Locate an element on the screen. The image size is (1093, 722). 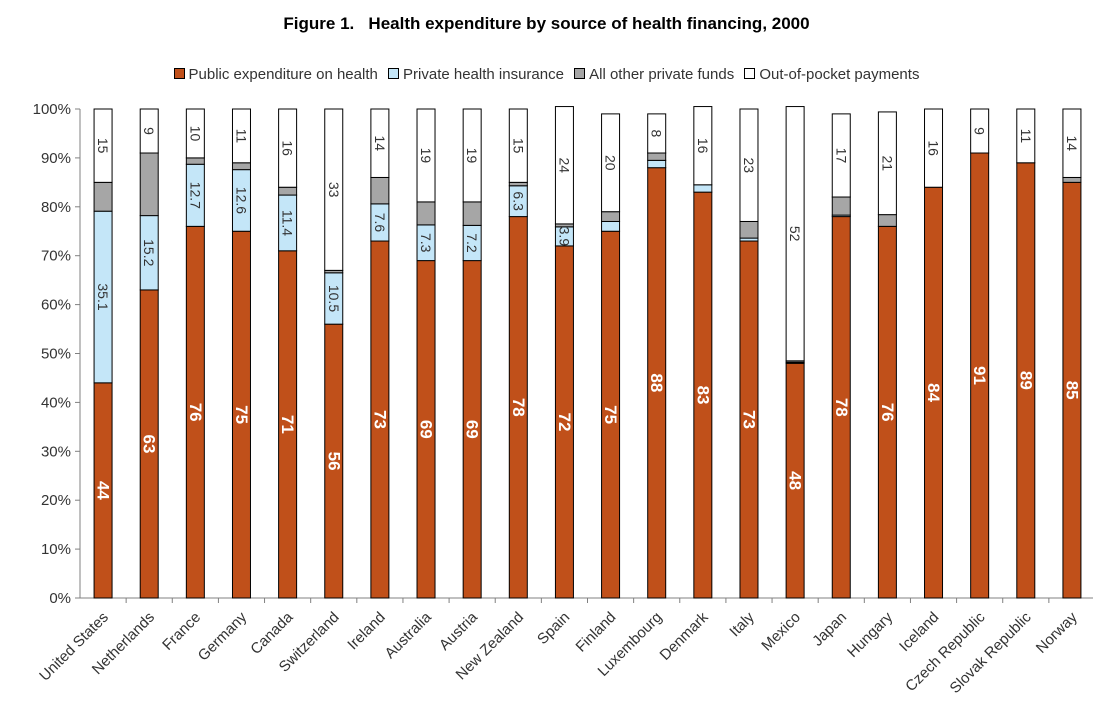
data-label: 84 is located at coordinates (933, 392).